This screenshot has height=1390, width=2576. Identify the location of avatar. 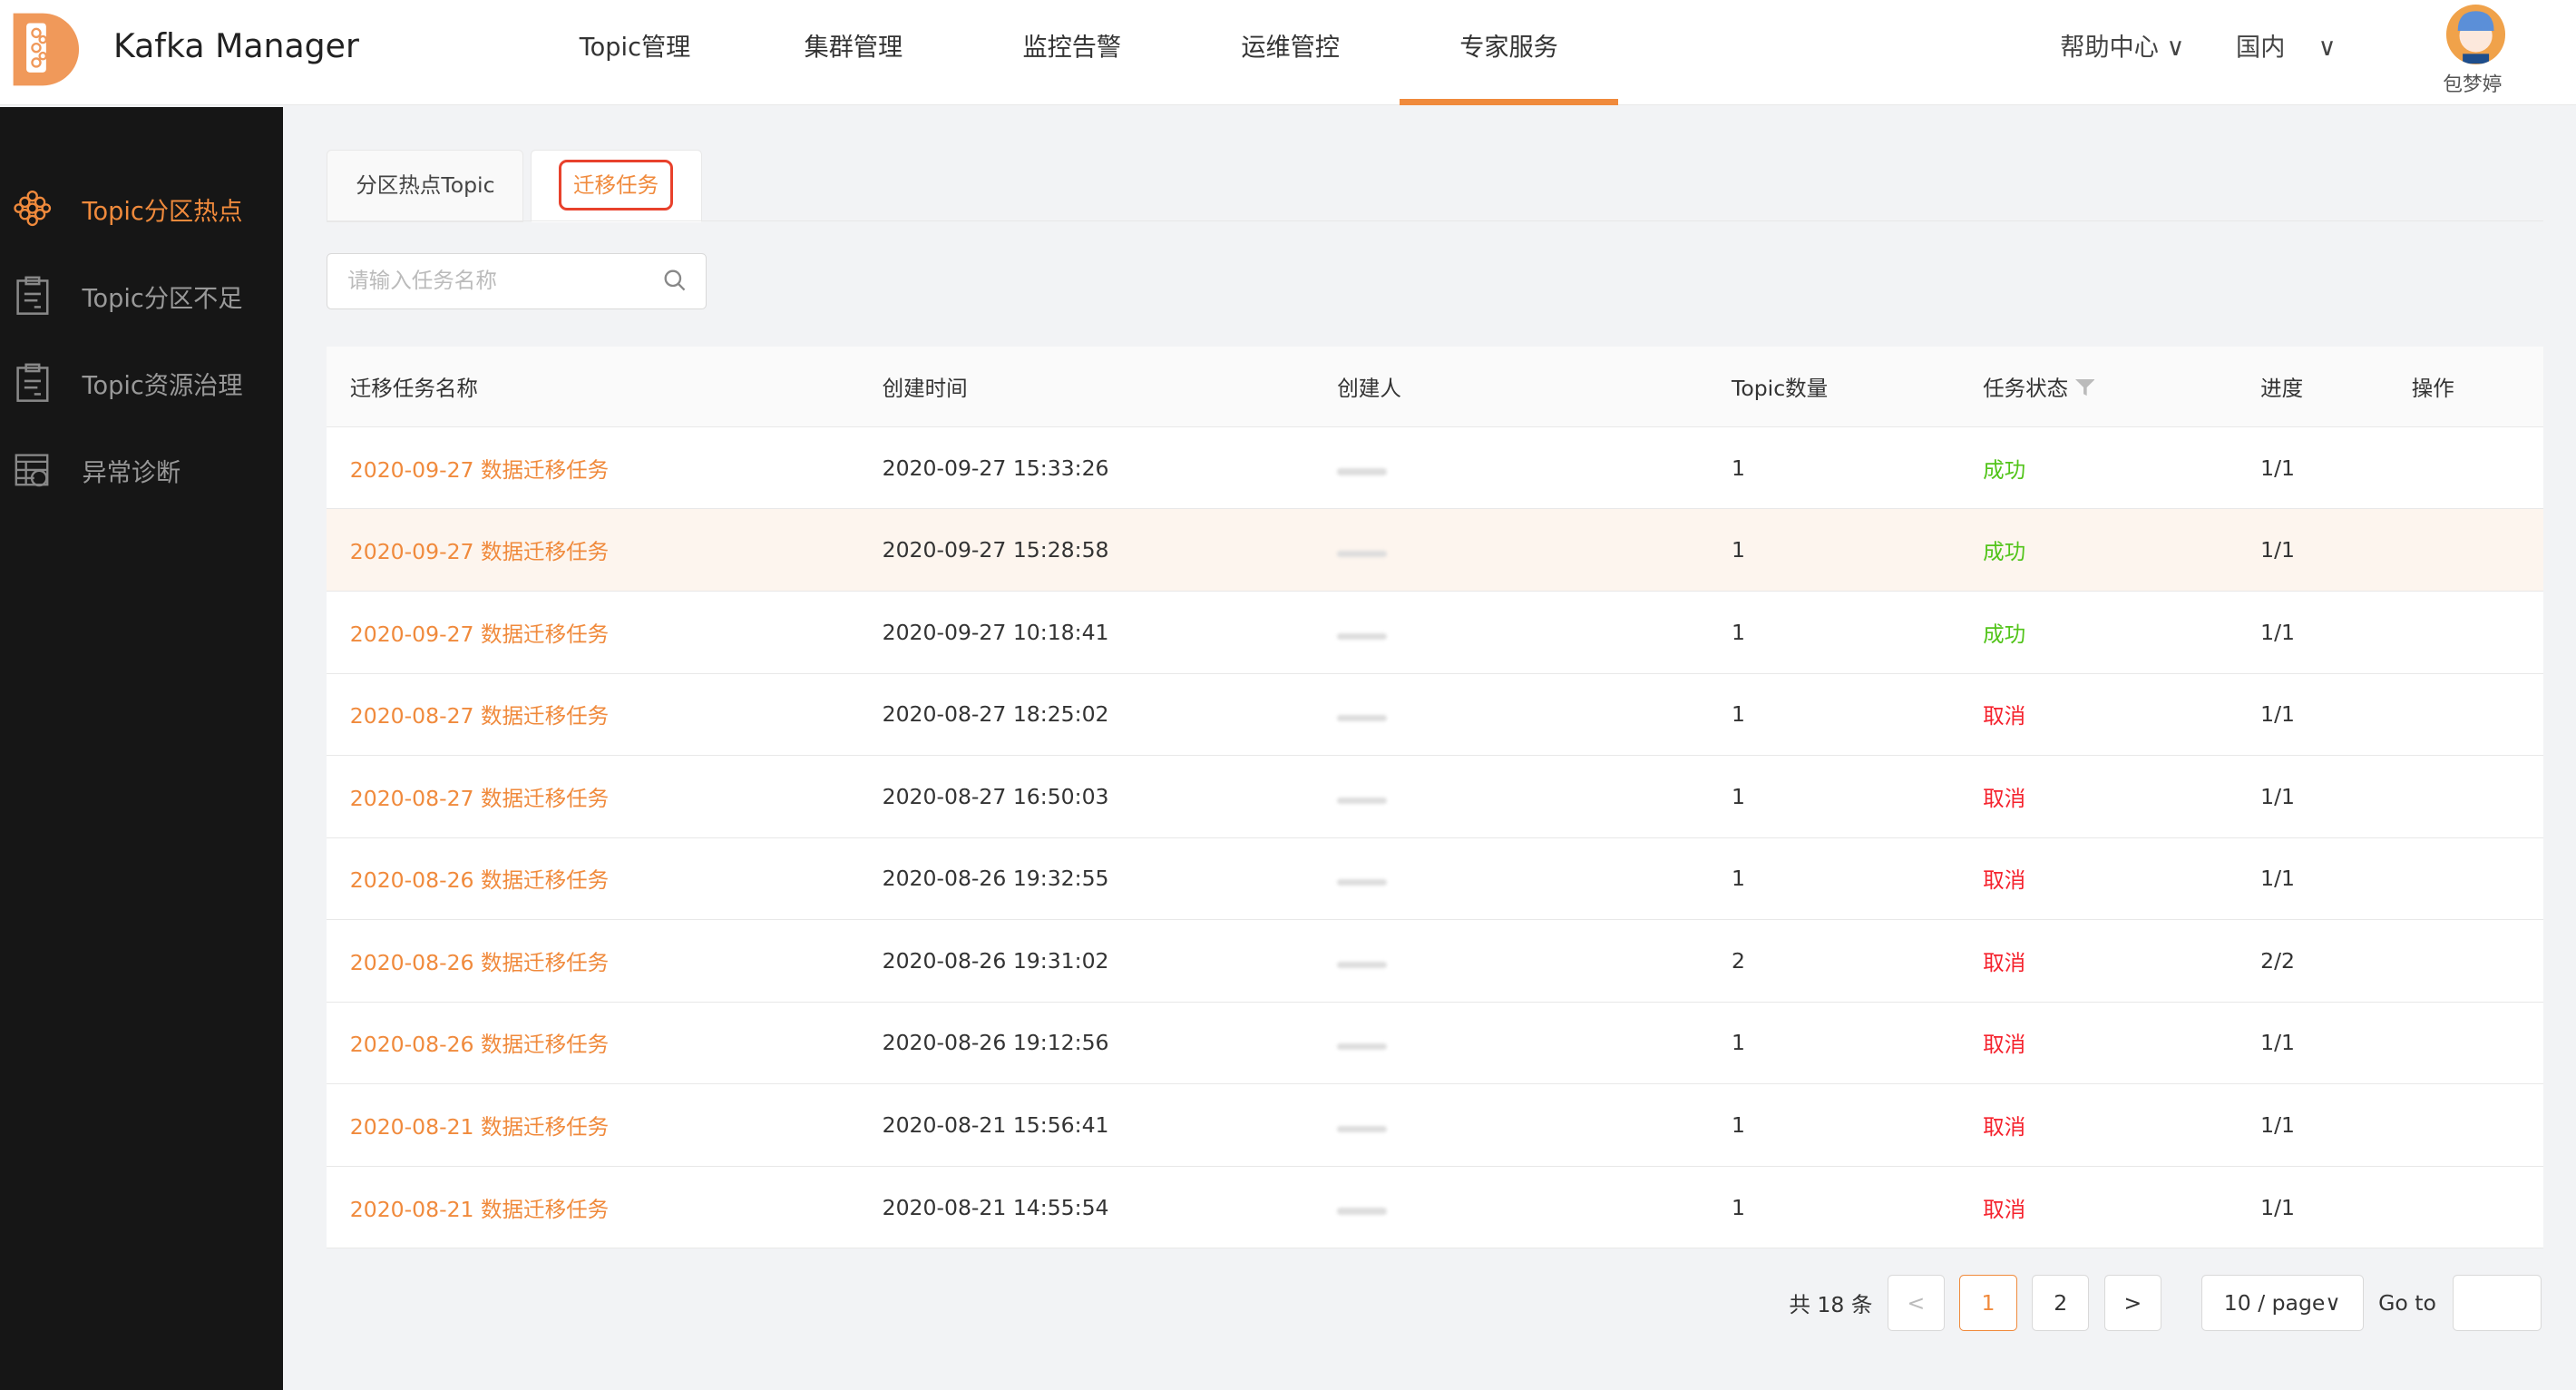
(2475, 34).